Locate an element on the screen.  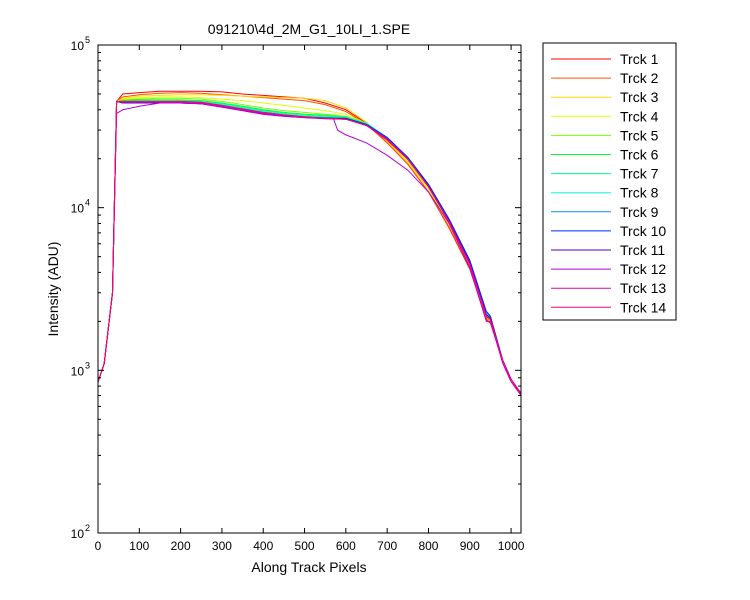
x-tick-label: 900 is located at coordinates (470, 546).